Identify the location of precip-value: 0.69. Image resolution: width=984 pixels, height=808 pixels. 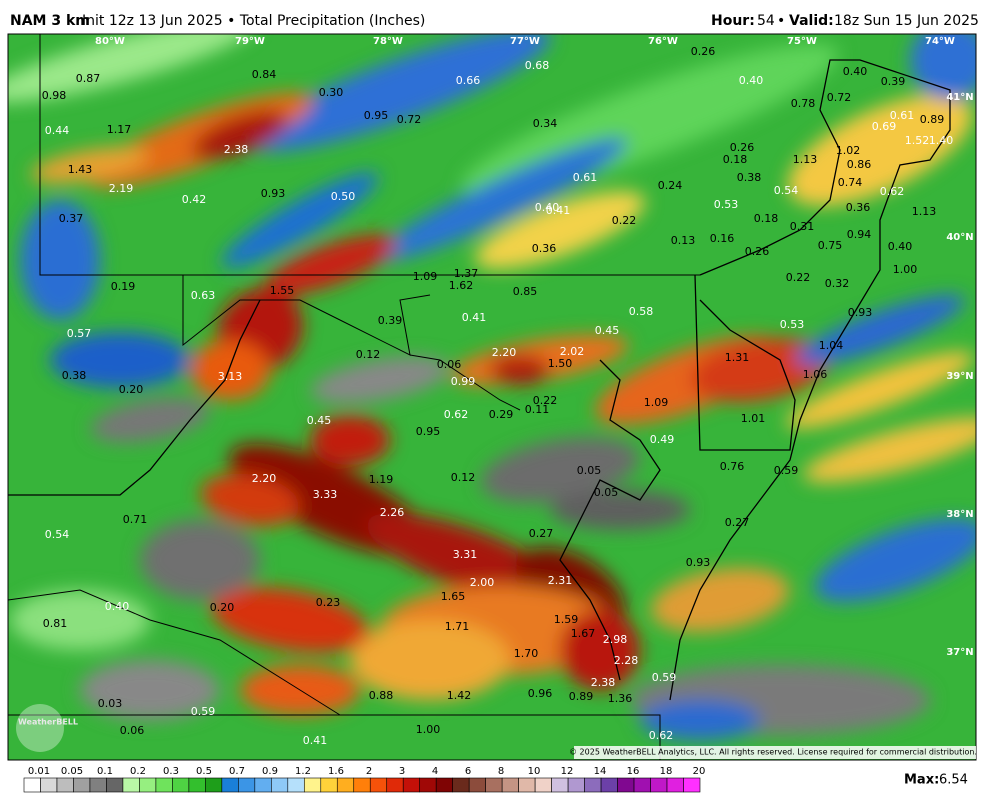
(884, 126).